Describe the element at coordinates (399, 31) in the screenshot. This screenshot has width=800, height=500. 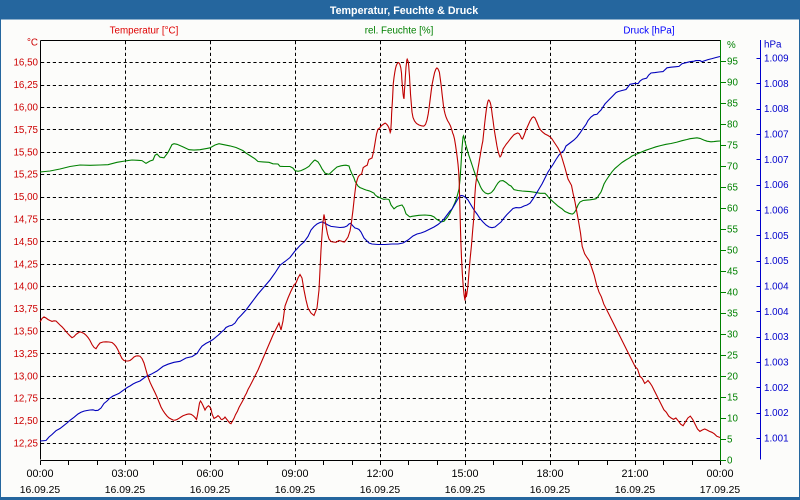
I see `svg-text: rel. Feuchte [%]` at that location.